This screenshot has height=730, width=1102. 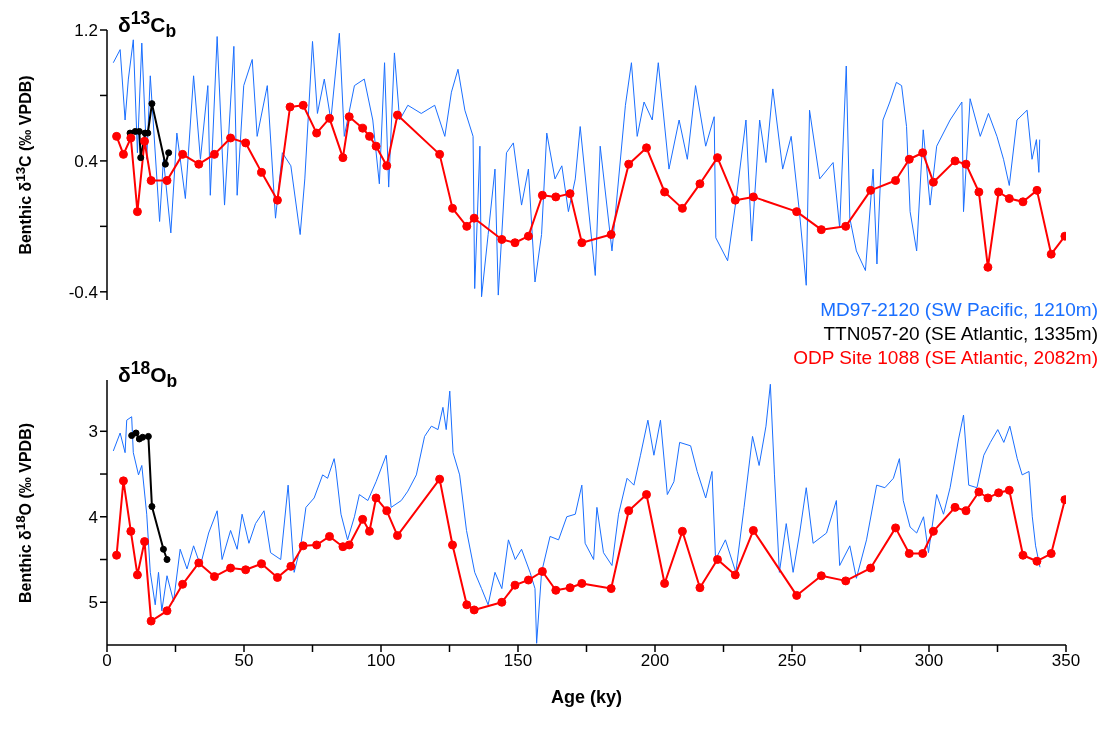 I want to click on series-label: MD97-2120 (SW Pacific, 1210m), so click(x=958, y=310).